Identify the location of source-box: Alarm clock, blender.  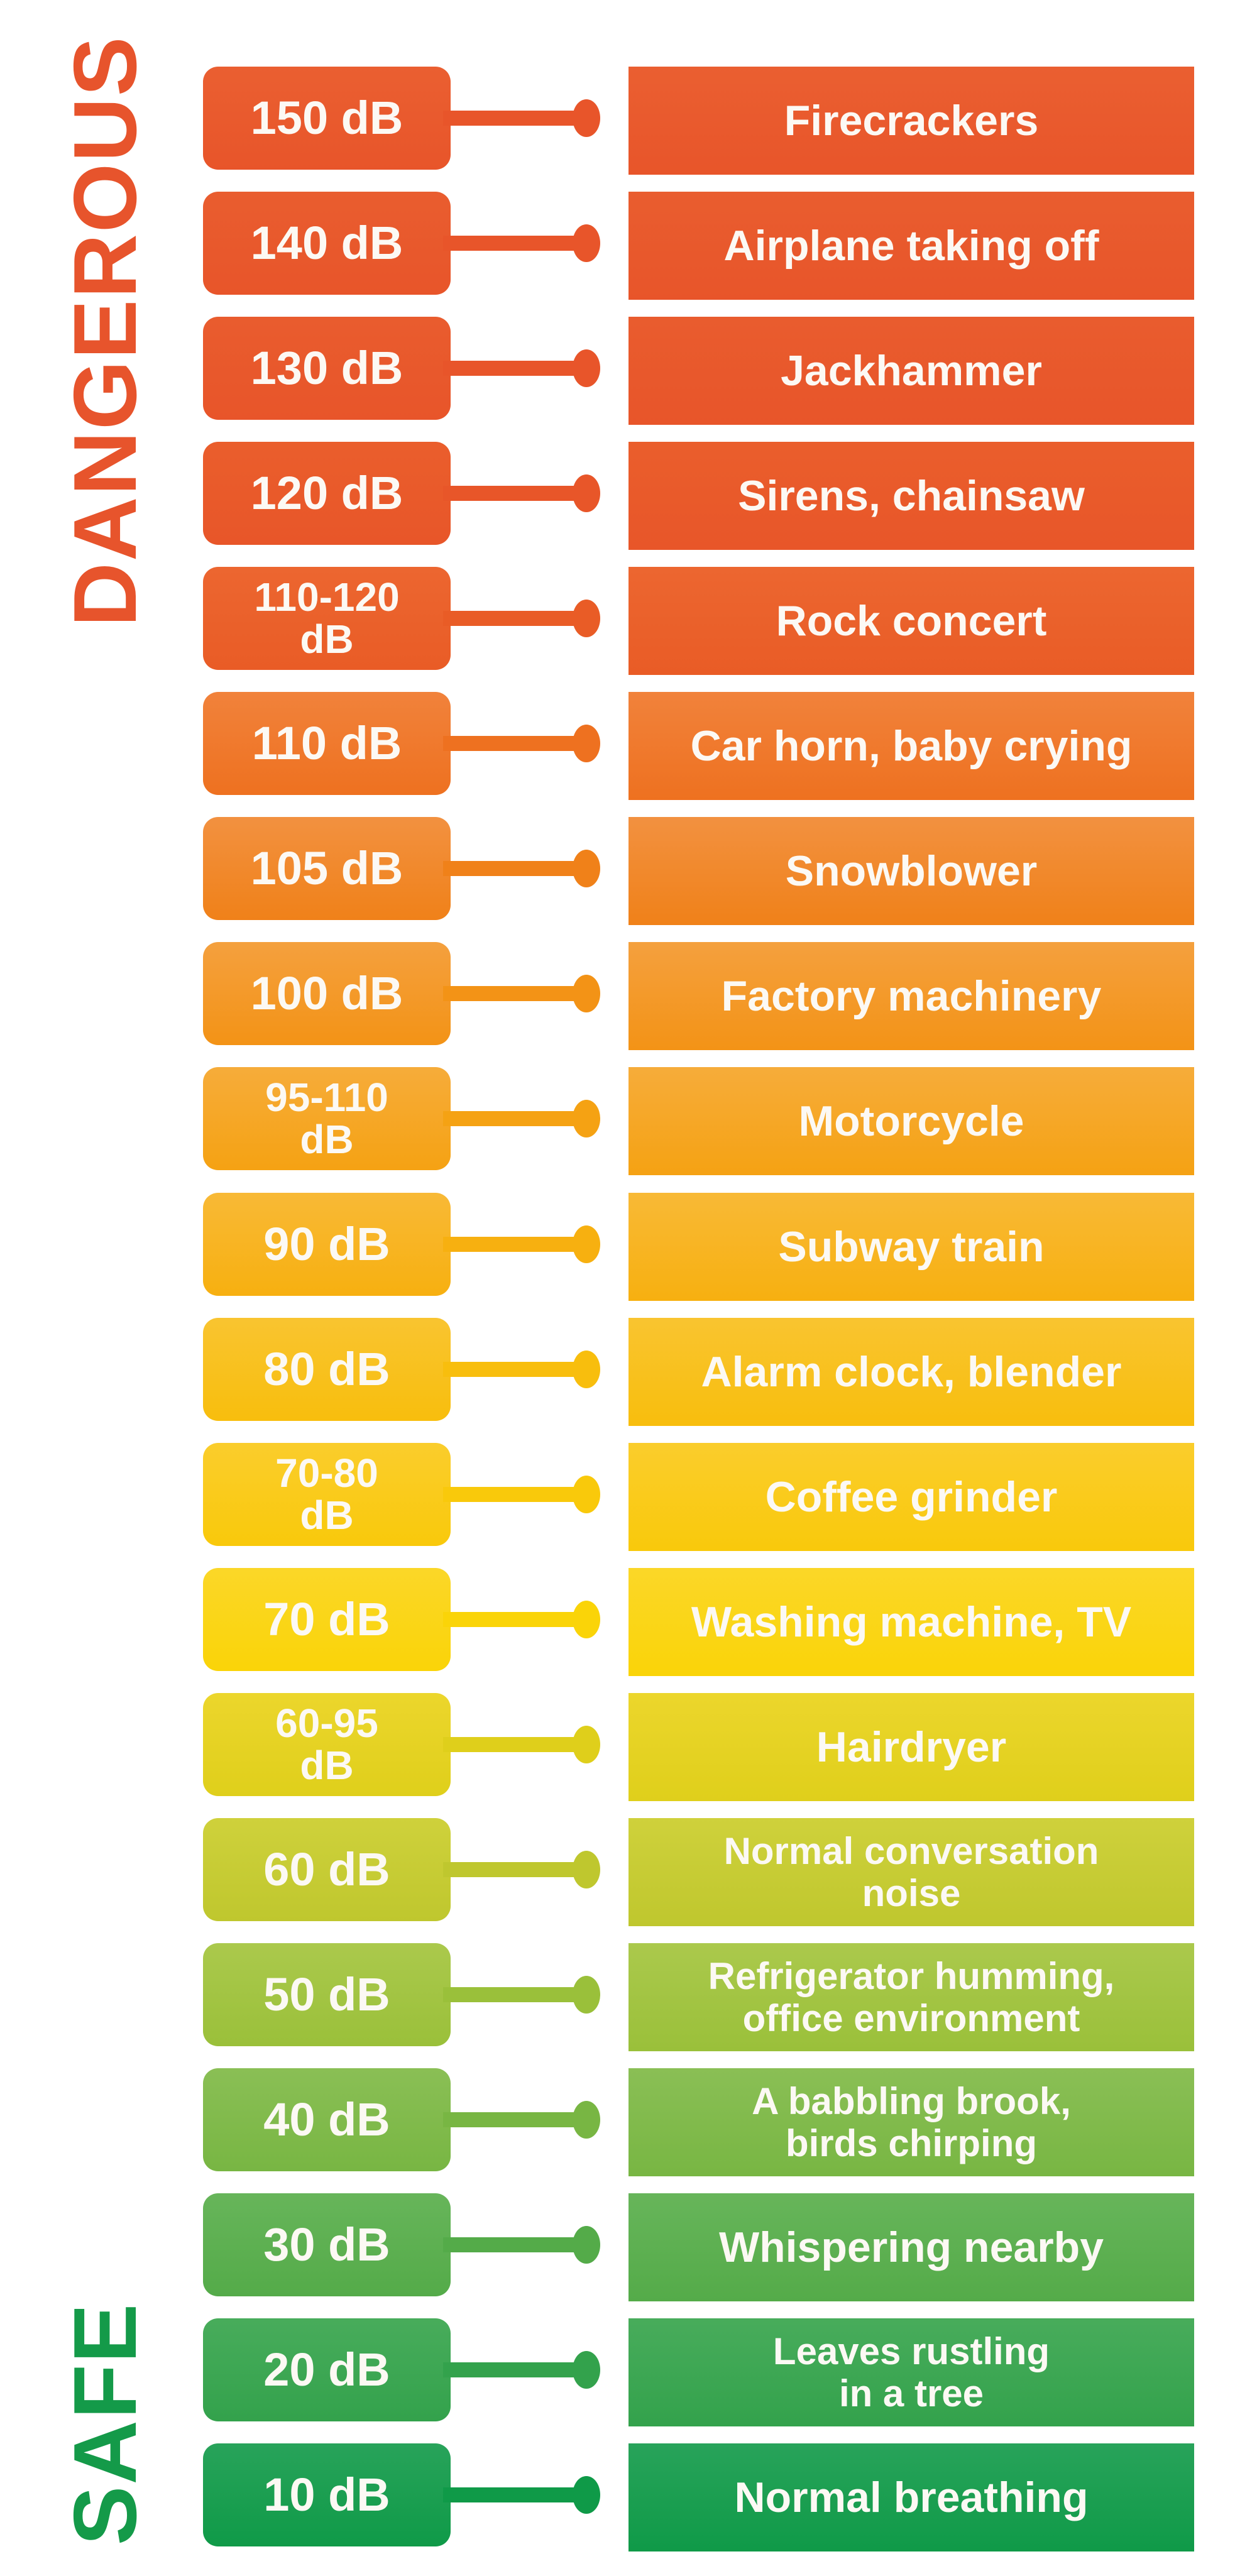
(911, 1372).